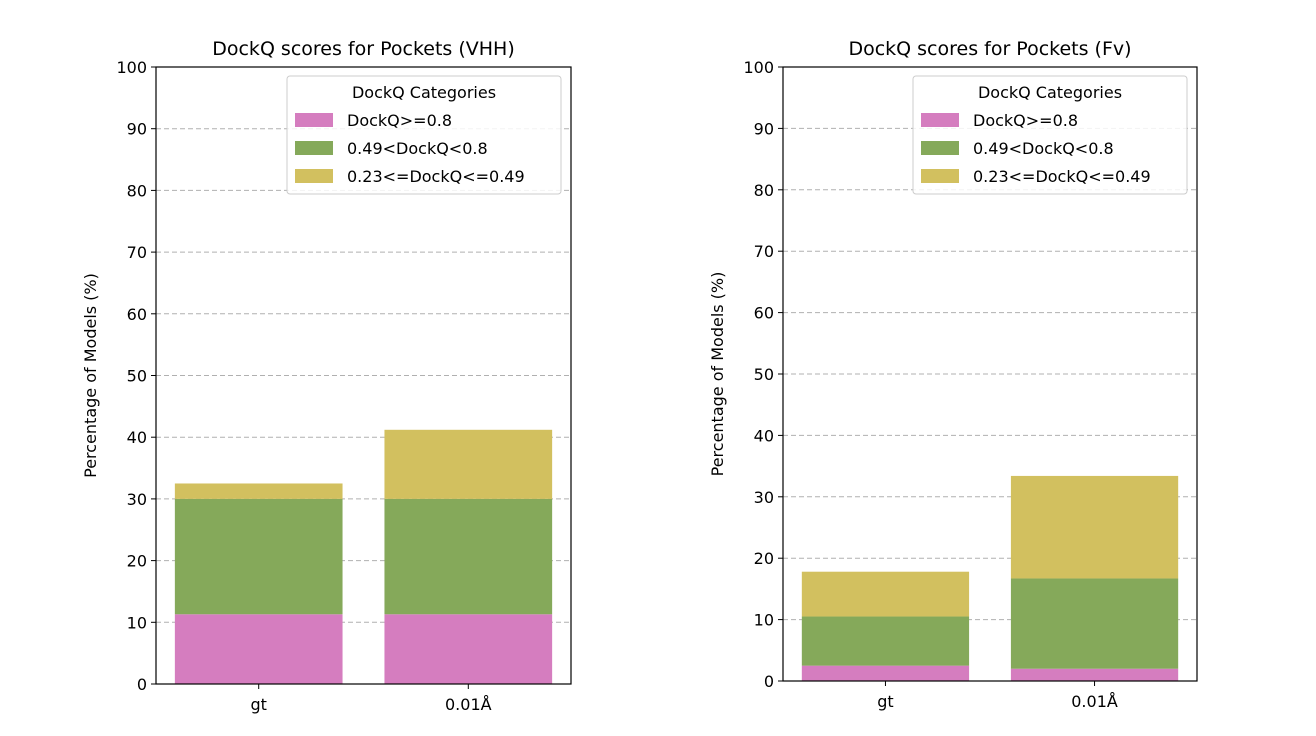 The width and height of the screenshot is (1316, 736). Describe the element at coordinates (363, 49) in the screenshot. I see `chart-title: DockQ scores for Pockets (VHH)` at that location.